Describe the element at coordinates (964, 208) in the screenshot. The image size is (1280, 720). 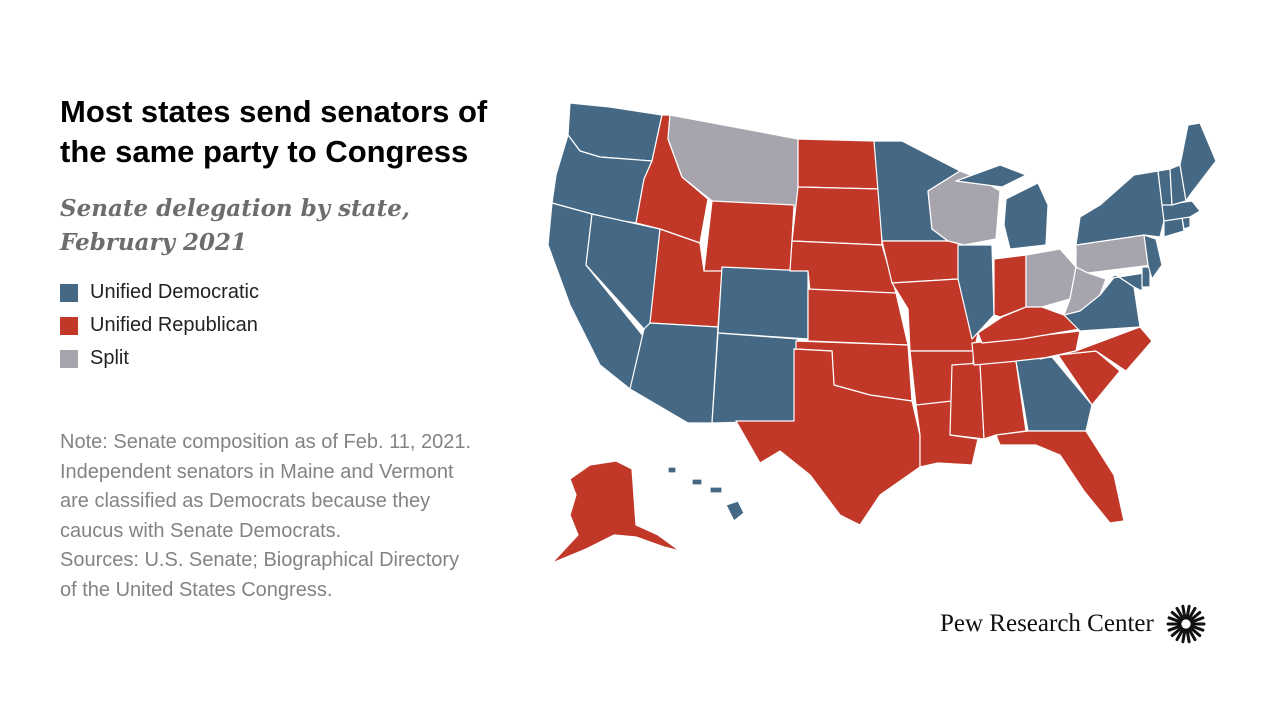
I see `state-WI` at that location.